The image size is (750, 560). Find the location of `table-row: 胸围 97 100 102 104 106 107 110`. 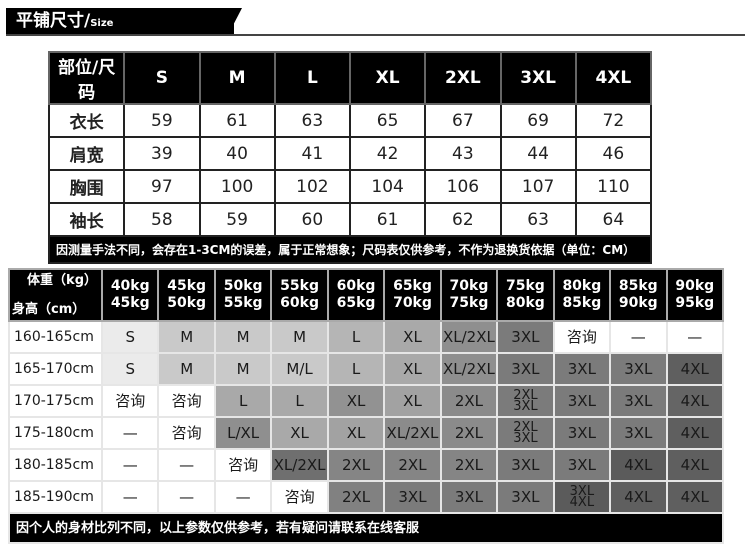

table-row: 胸围 97 100 102 104 106 107 110 is located at coordinates (350, 186).